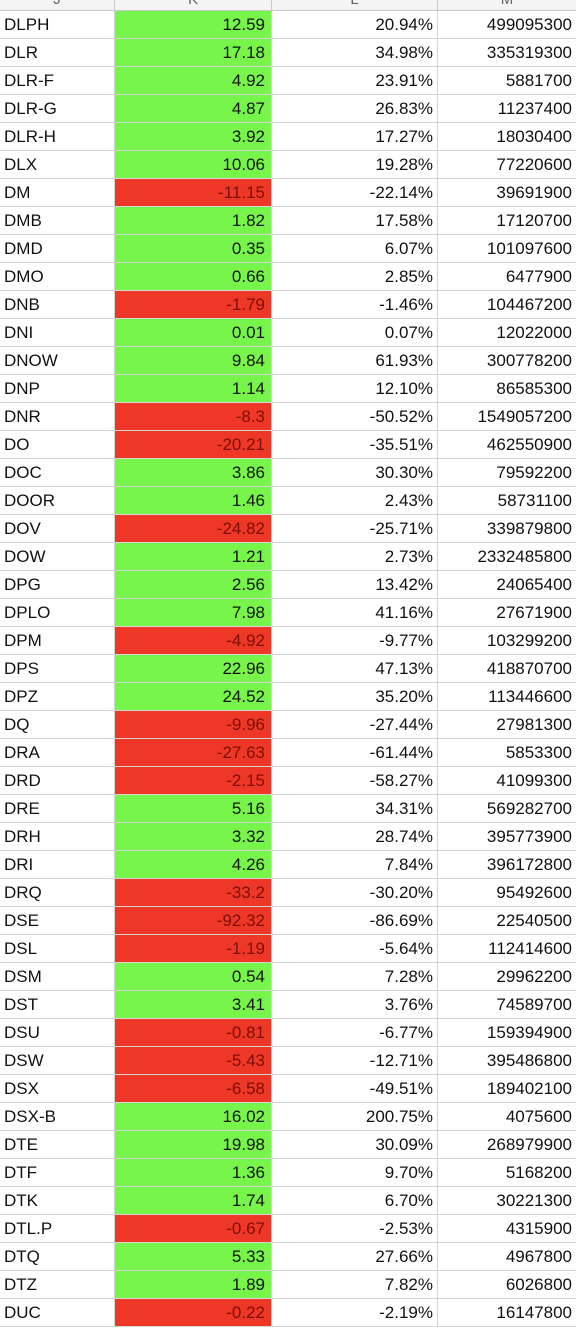 This screenshot has width=576, height=1332. I want to click on ticker-cell: DTK, so click(57, 1200).